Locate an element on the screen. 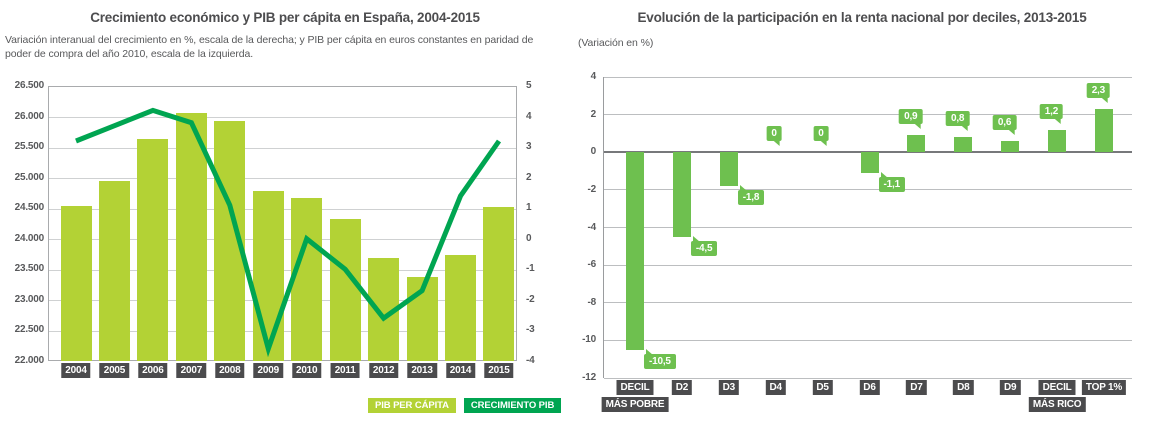 This screenshot has height=430, width=1149. left-axis-tick-label: 23.500 is located at coordinates (29, 269).